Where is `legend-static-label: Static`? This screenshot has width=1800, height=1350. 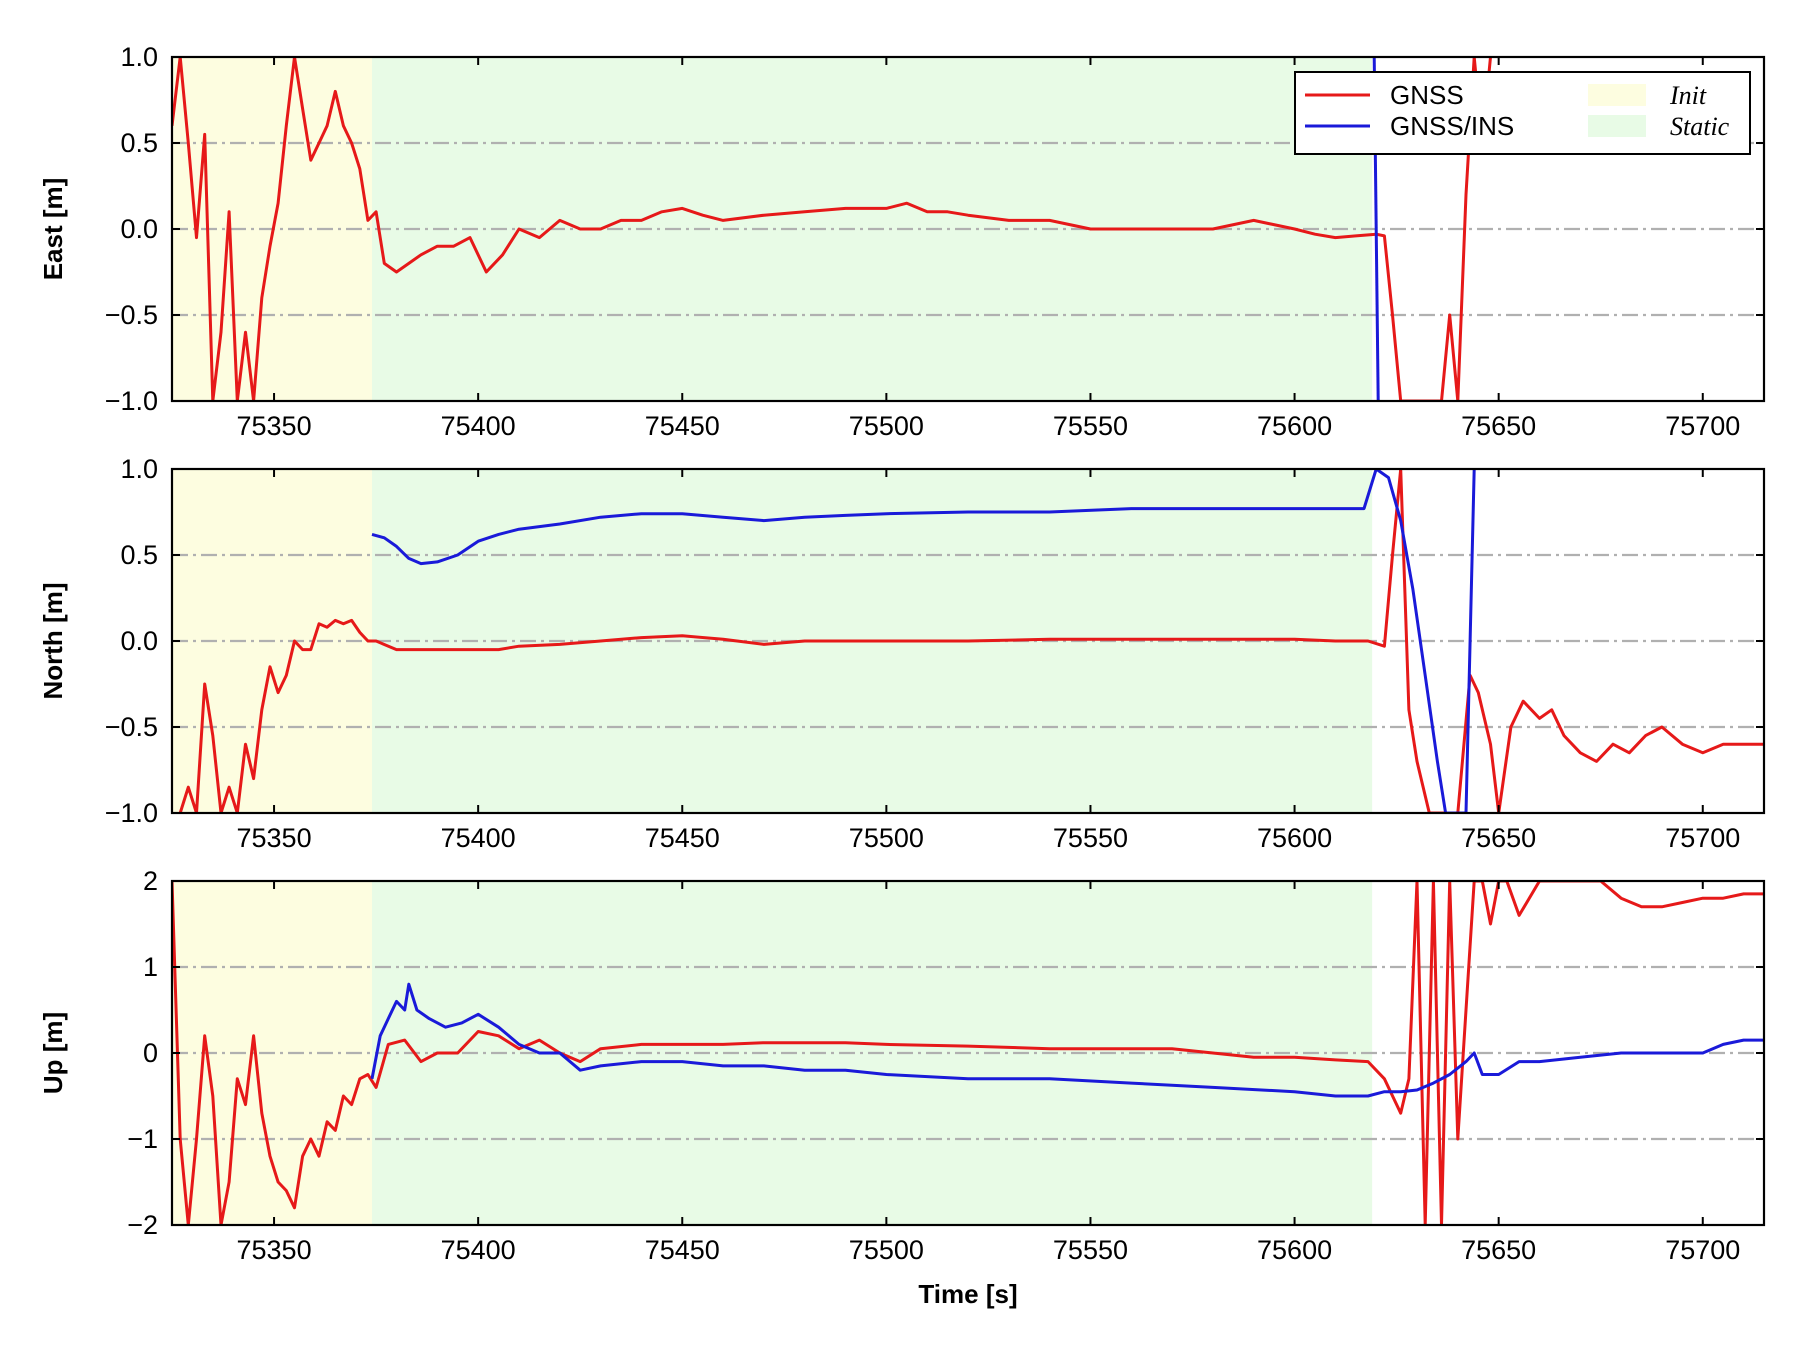
legend-static-label: Static is located at coordinates (1700, 126).